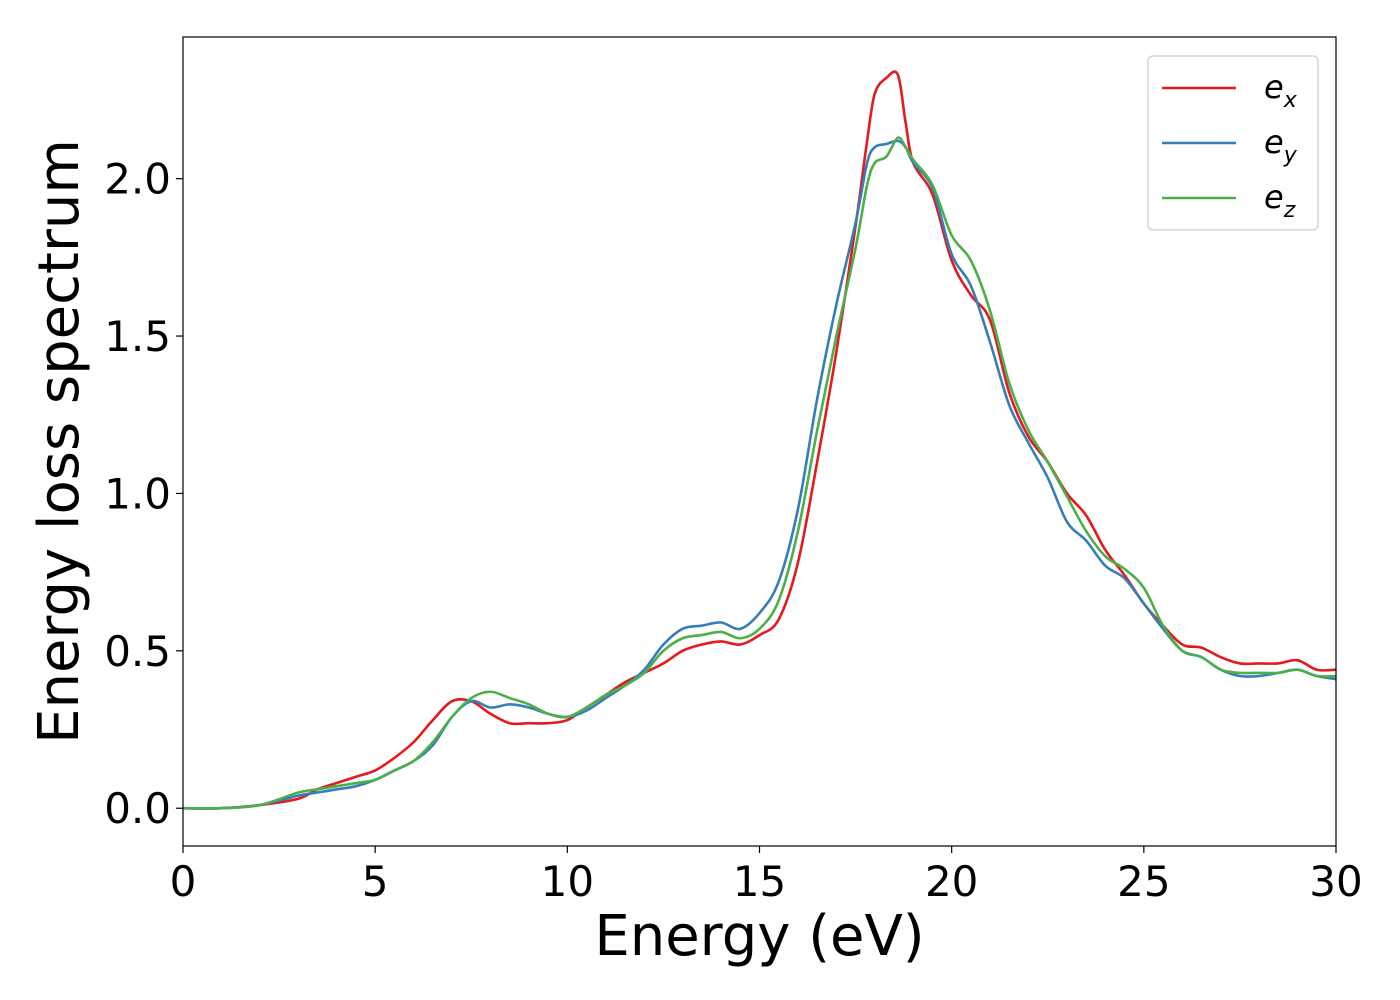  Describe the element at coordinates (951, 881) in the screenshot. I see `x-tick-label: 20` at that location.